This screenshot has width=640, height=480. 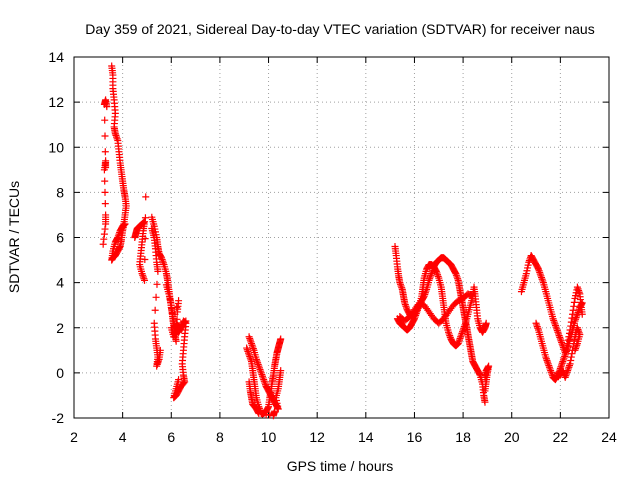 I want to click on y-tick-label: 8, so click(x=60, y=192).